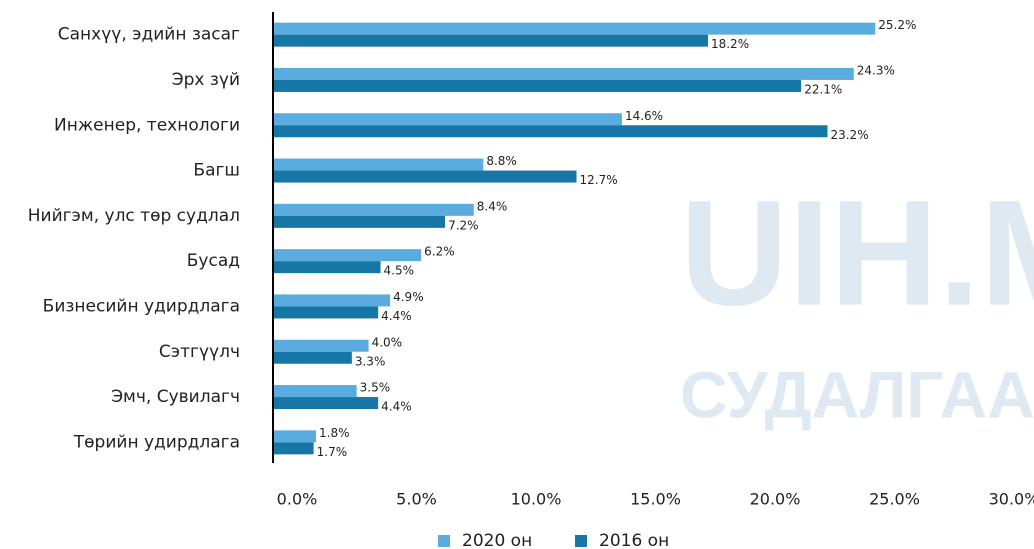 The width and height of the screenshot is (1034, 549). Describe the element at coordinates (439, 252) in the screenshot. I see `value-label: 6.2%` at that location.